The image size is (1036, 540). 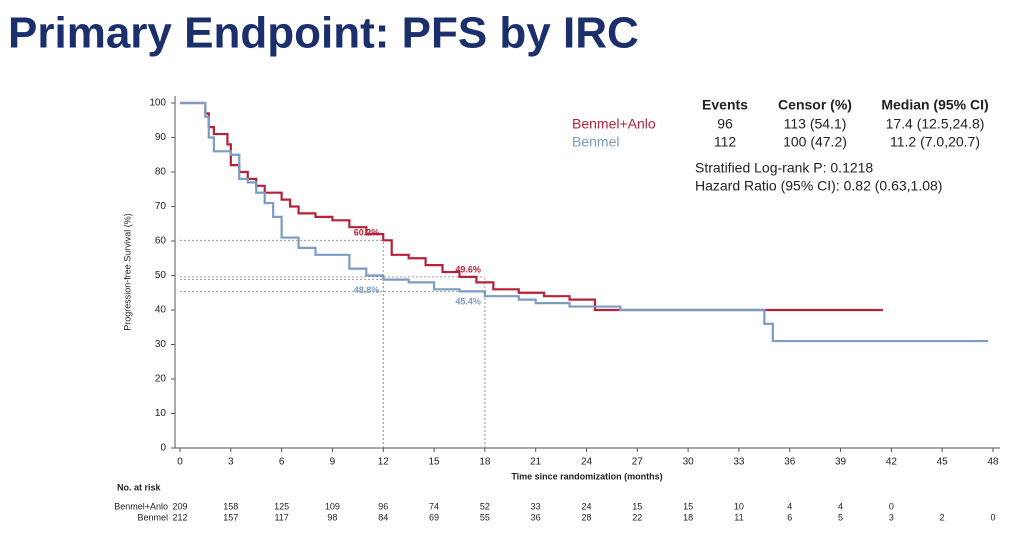 I want to click on x-tick-label: 27, so click(x=638, y=462).